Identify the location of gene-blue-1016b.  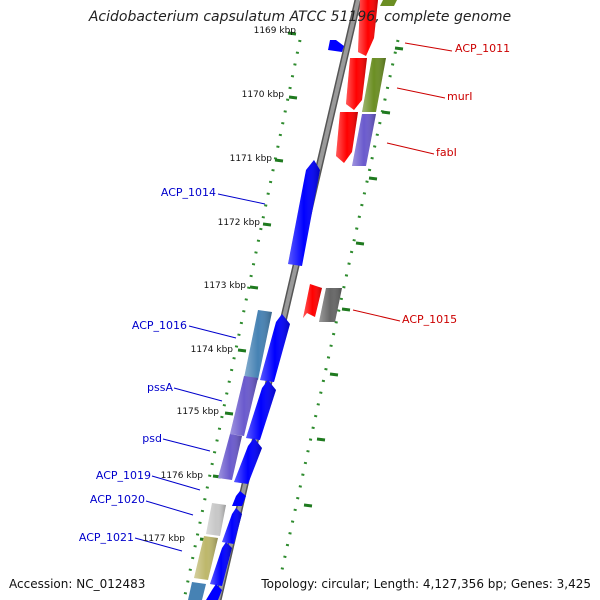
(275, 348).